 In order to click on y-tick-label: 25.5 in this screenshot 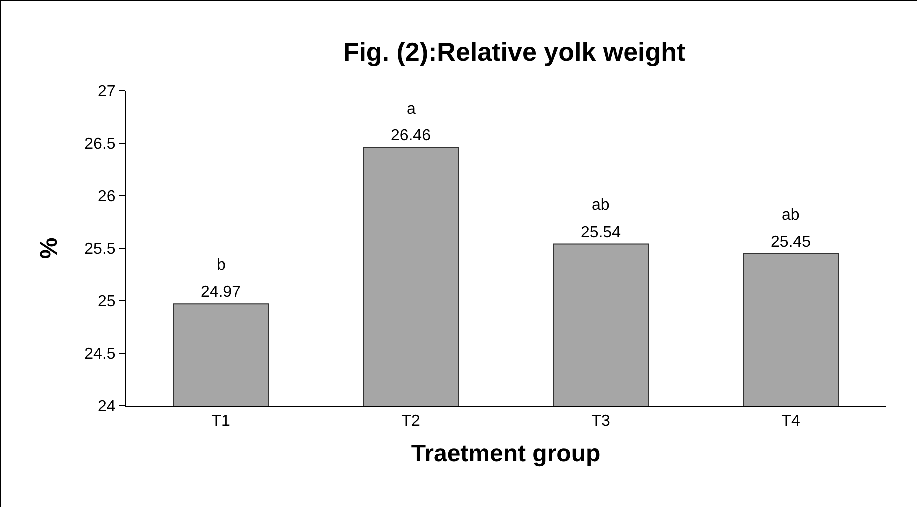, I will do `click(100, 249)`.